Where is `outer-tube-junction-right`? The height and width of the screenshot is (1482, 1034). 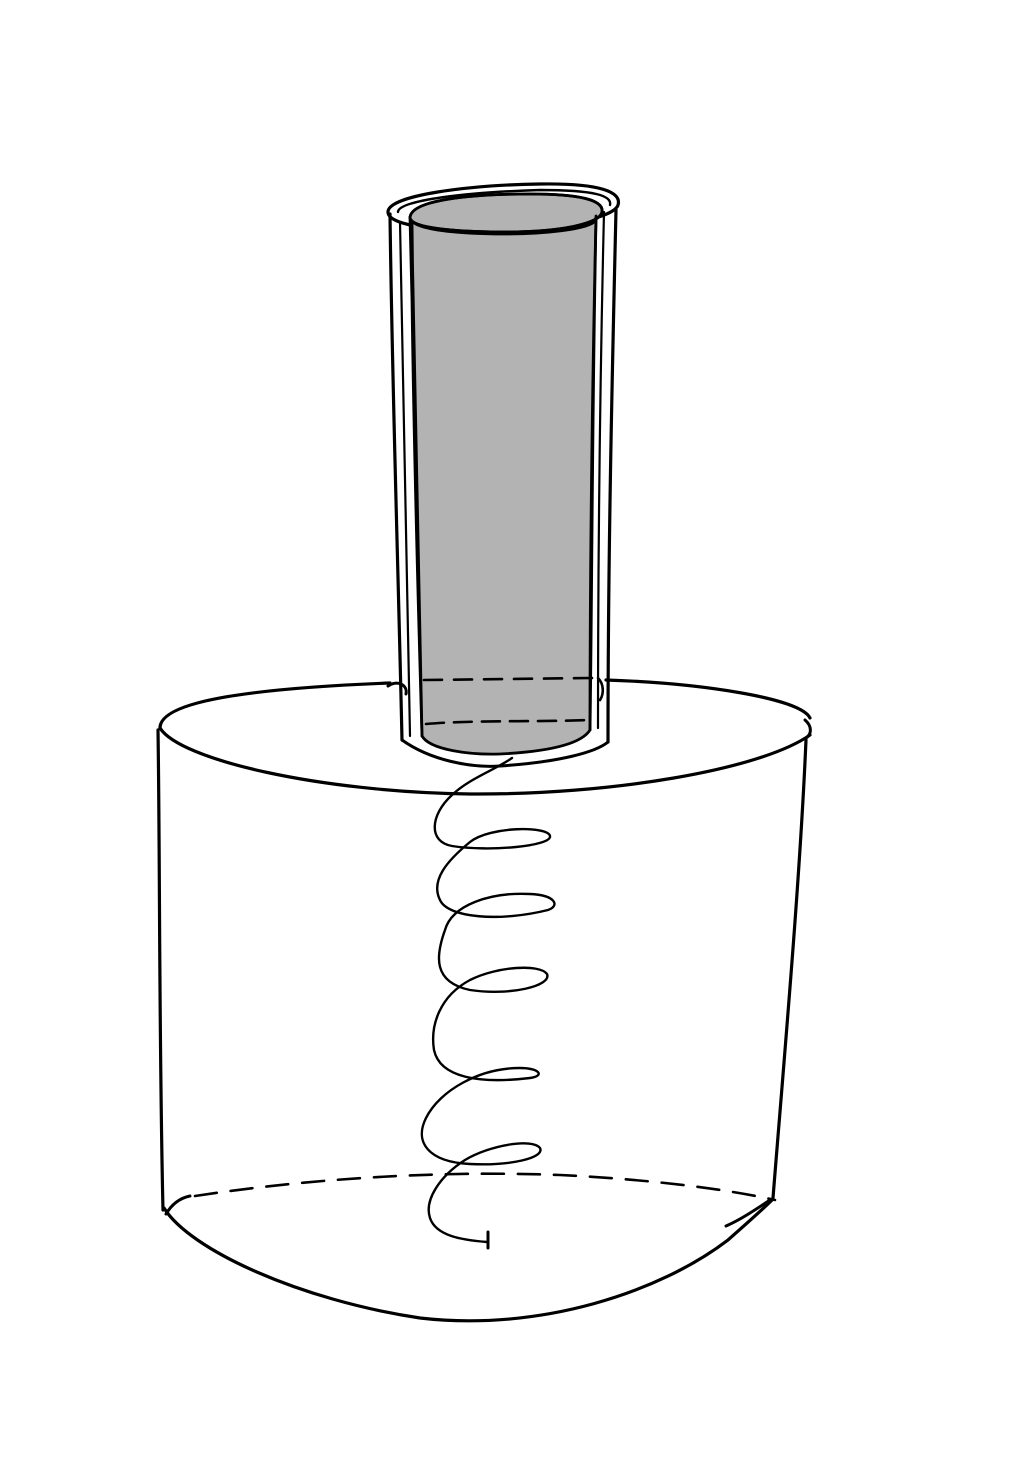 outer-tube-junction-right is located at coordinates (600, 689).